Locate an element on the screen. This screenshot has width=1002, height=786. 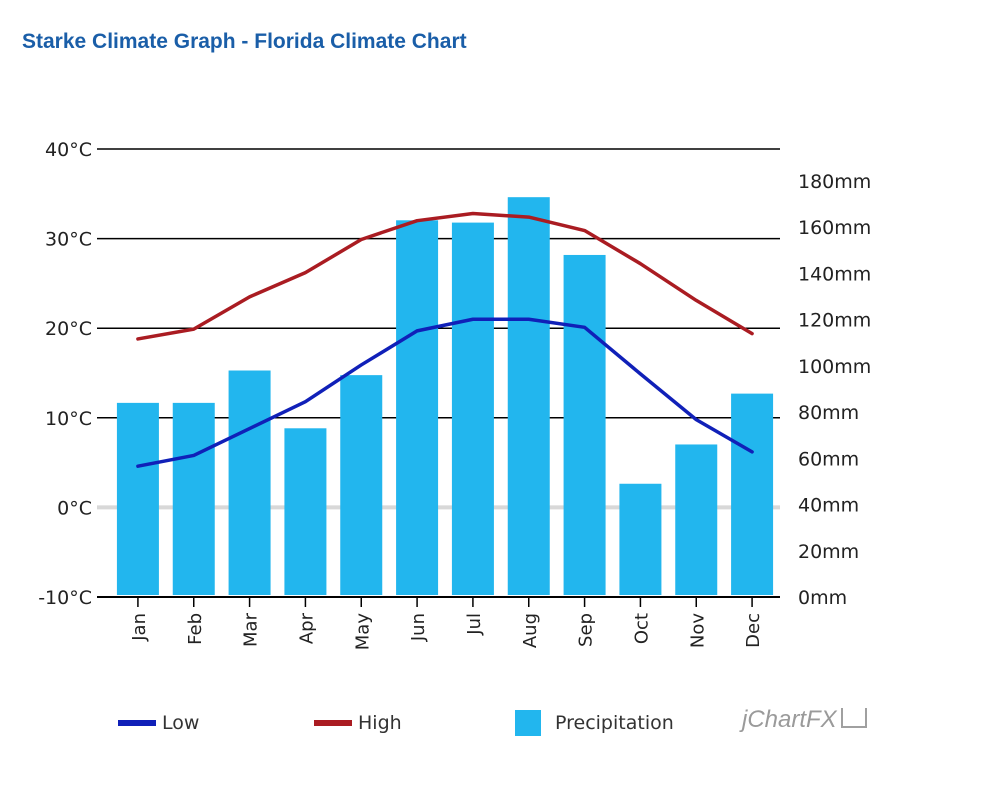
y-right-tick-label: 100mm is located at coordinates (834, 367).